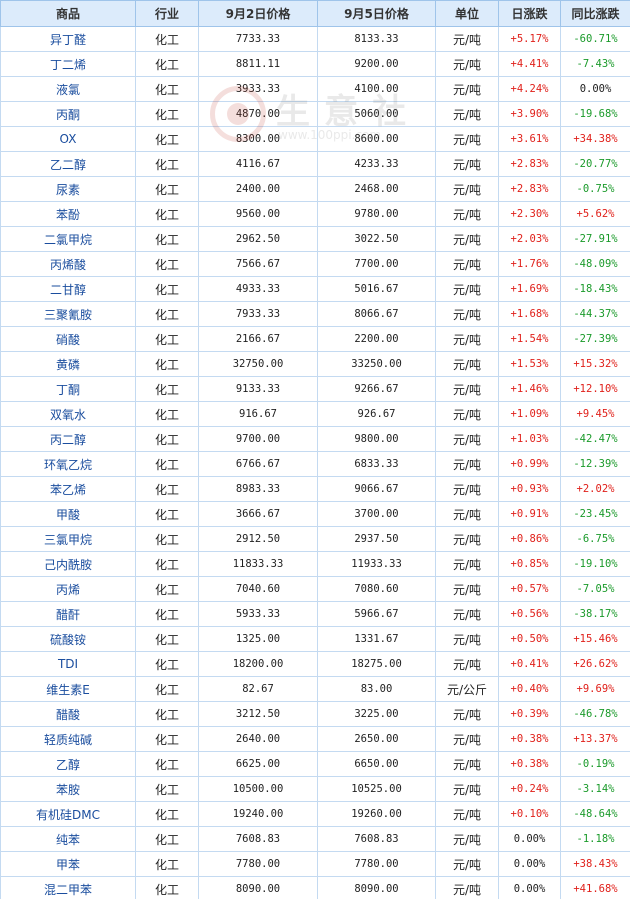 The height and width of the screenshot is (899, 630). Describe the element at coordinates (68, 439) in the screenshot. I see `commodity-name: 丙二醇` at that location.